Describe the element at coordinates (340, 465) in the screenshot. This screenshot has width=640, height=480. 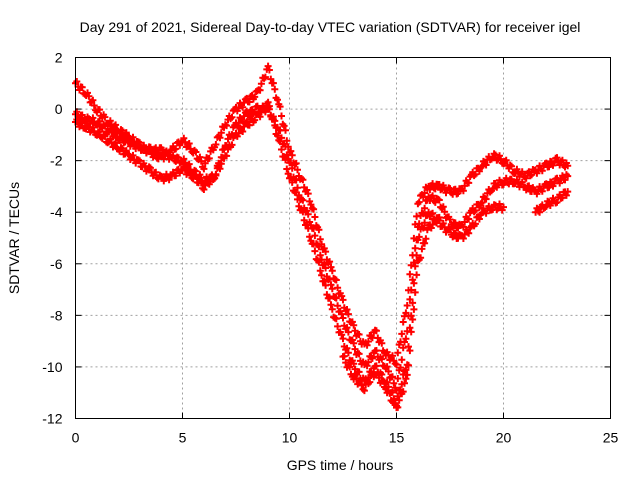
I see `x-axis-label: GPS time / hours` at that location.